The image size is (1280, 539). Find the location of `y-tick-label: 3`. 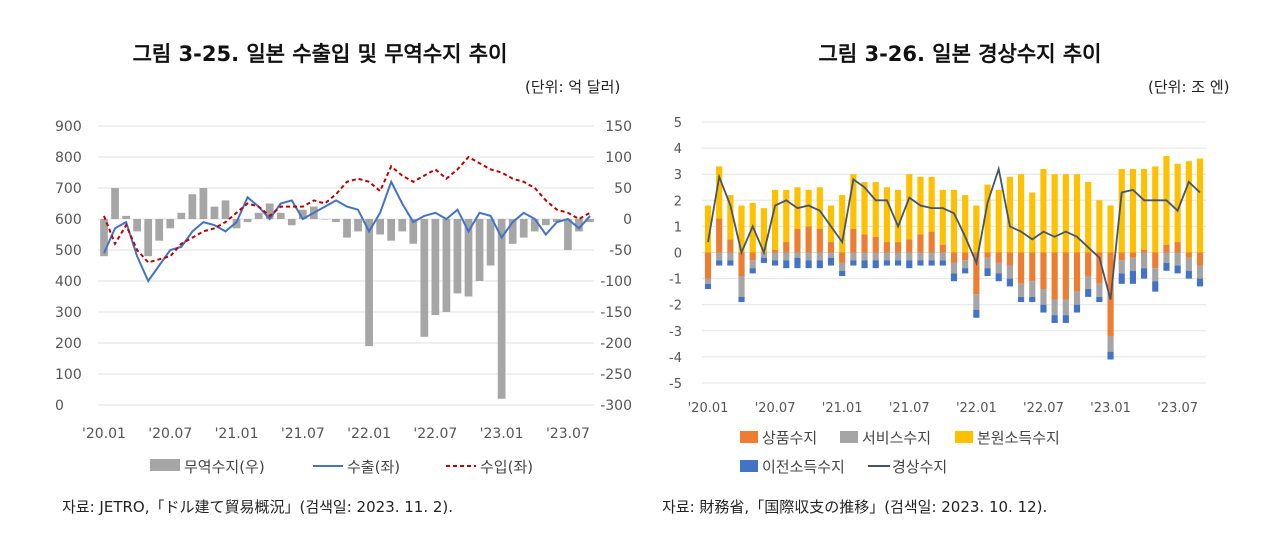

y-tick-label: 3 is located at coordinates (678, 175).